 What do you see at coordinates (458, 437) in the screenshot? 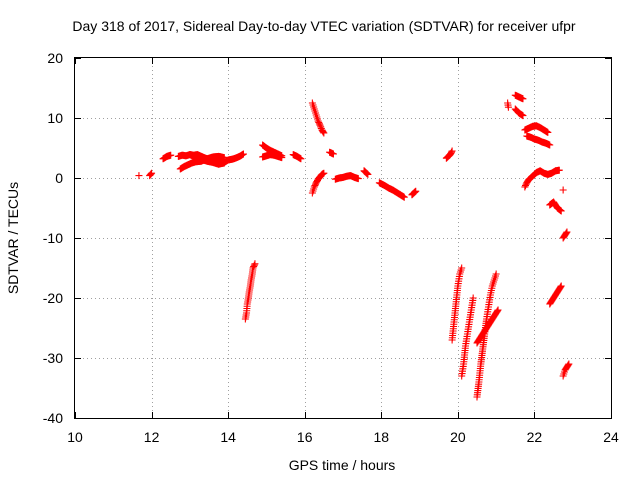
I see `x-tick-label: 20` at bounding box center [458, 437].